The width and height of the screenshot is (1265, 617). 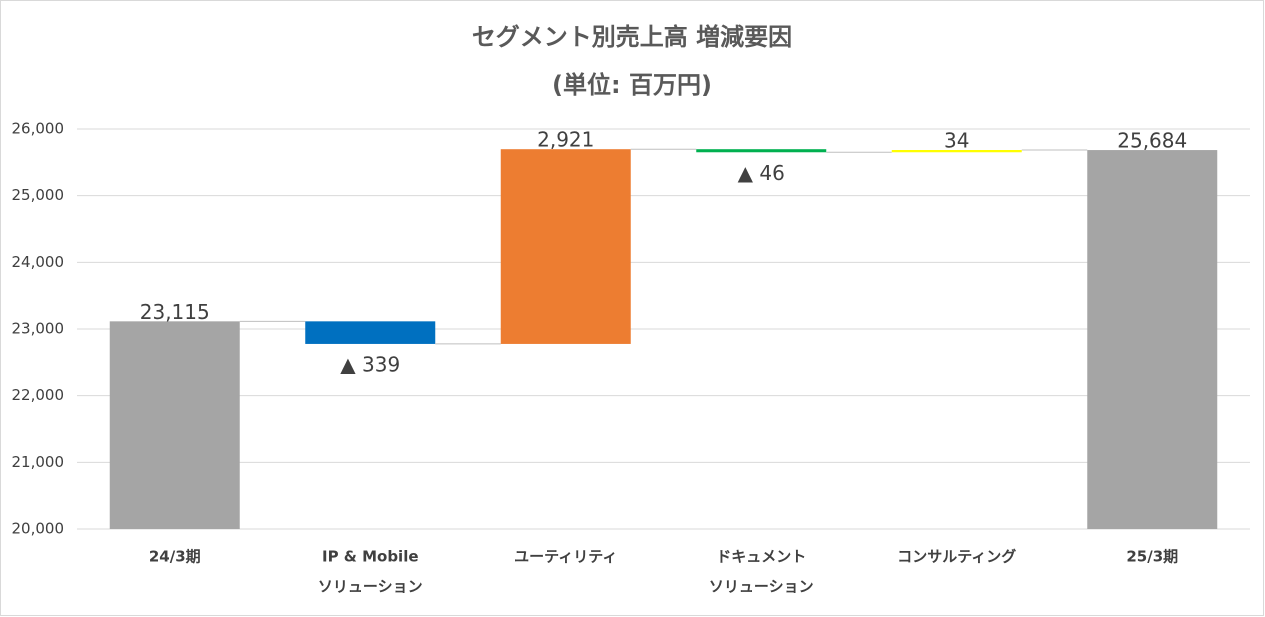 What do you see at coordinates (1152, 557) in the screenshot?
I see `x-tick-label: 25/3期` at bounding box center [1152, 557].